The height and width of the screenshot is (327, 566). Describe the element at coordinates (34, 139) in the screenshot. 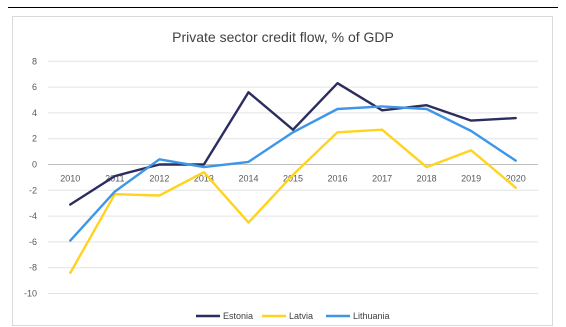

I see `y-tick-label: 2` at that location.